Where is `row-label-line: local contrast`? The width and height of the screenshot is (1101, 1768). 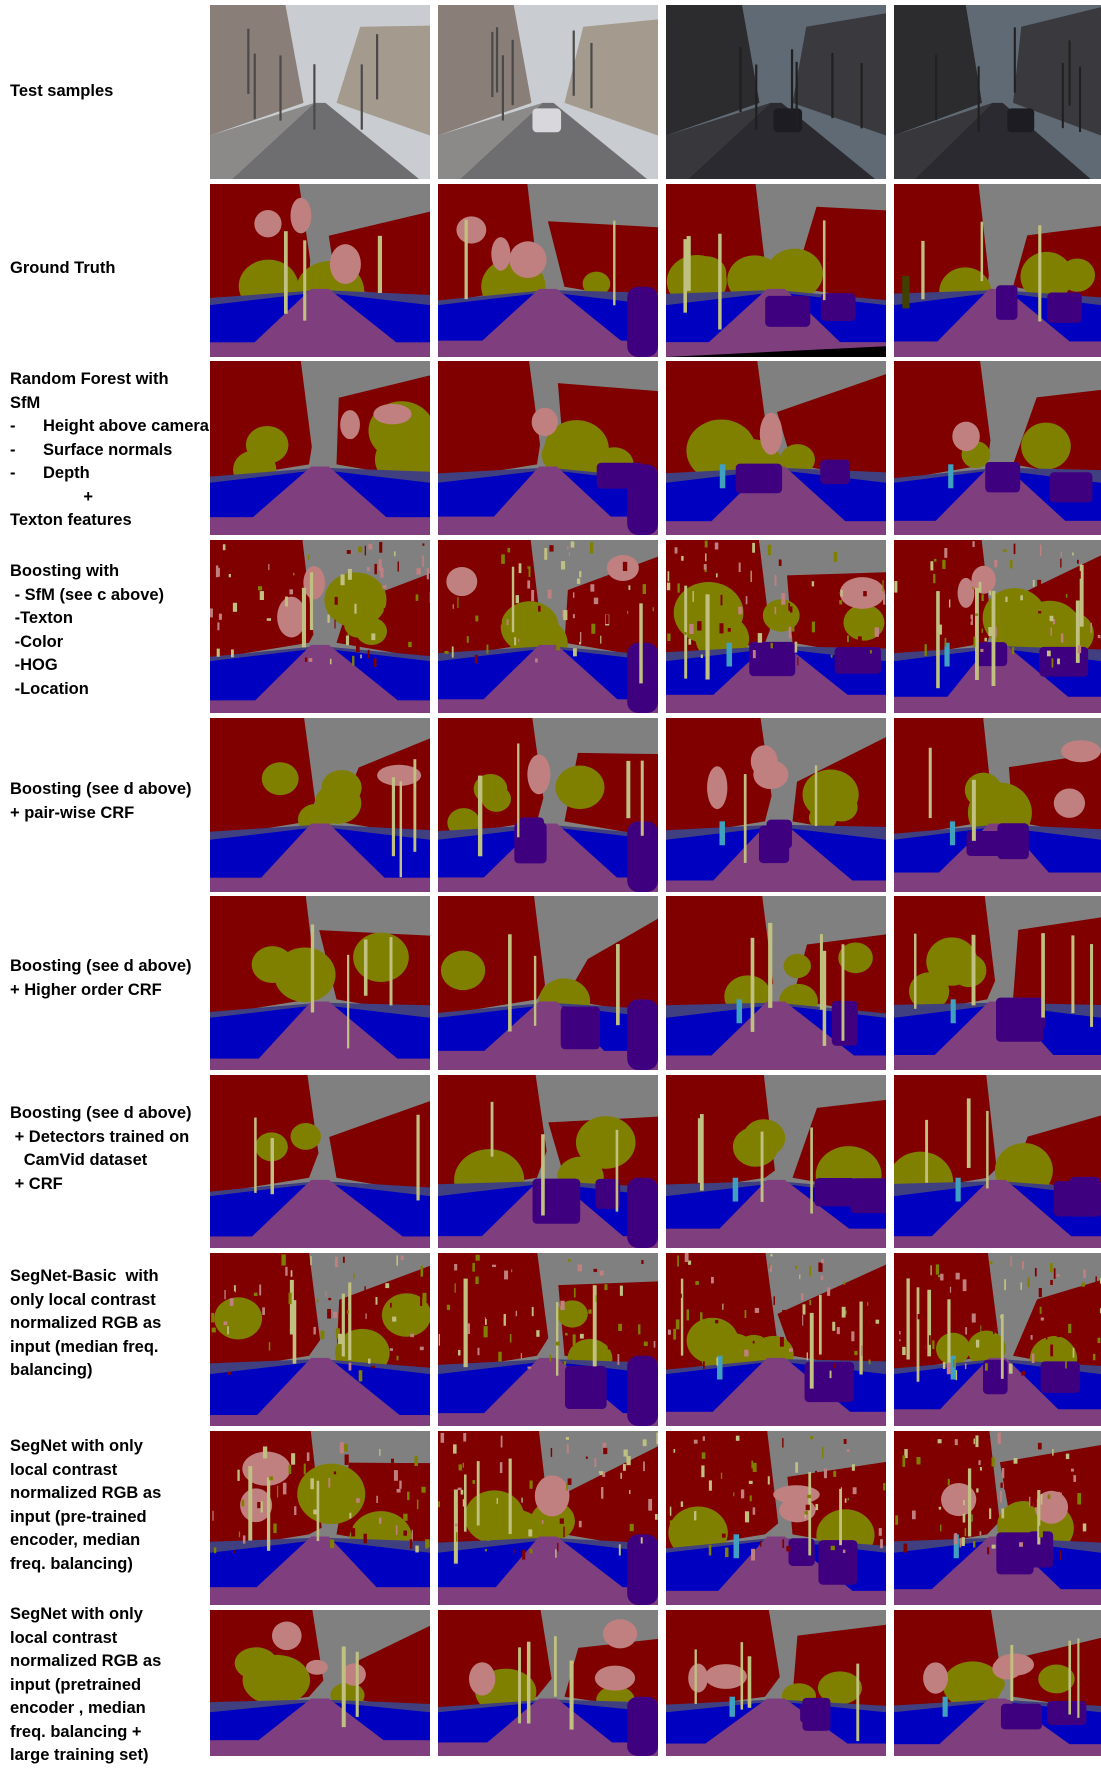
row-label-line: local contrast is located at coordinates (110, 1471).